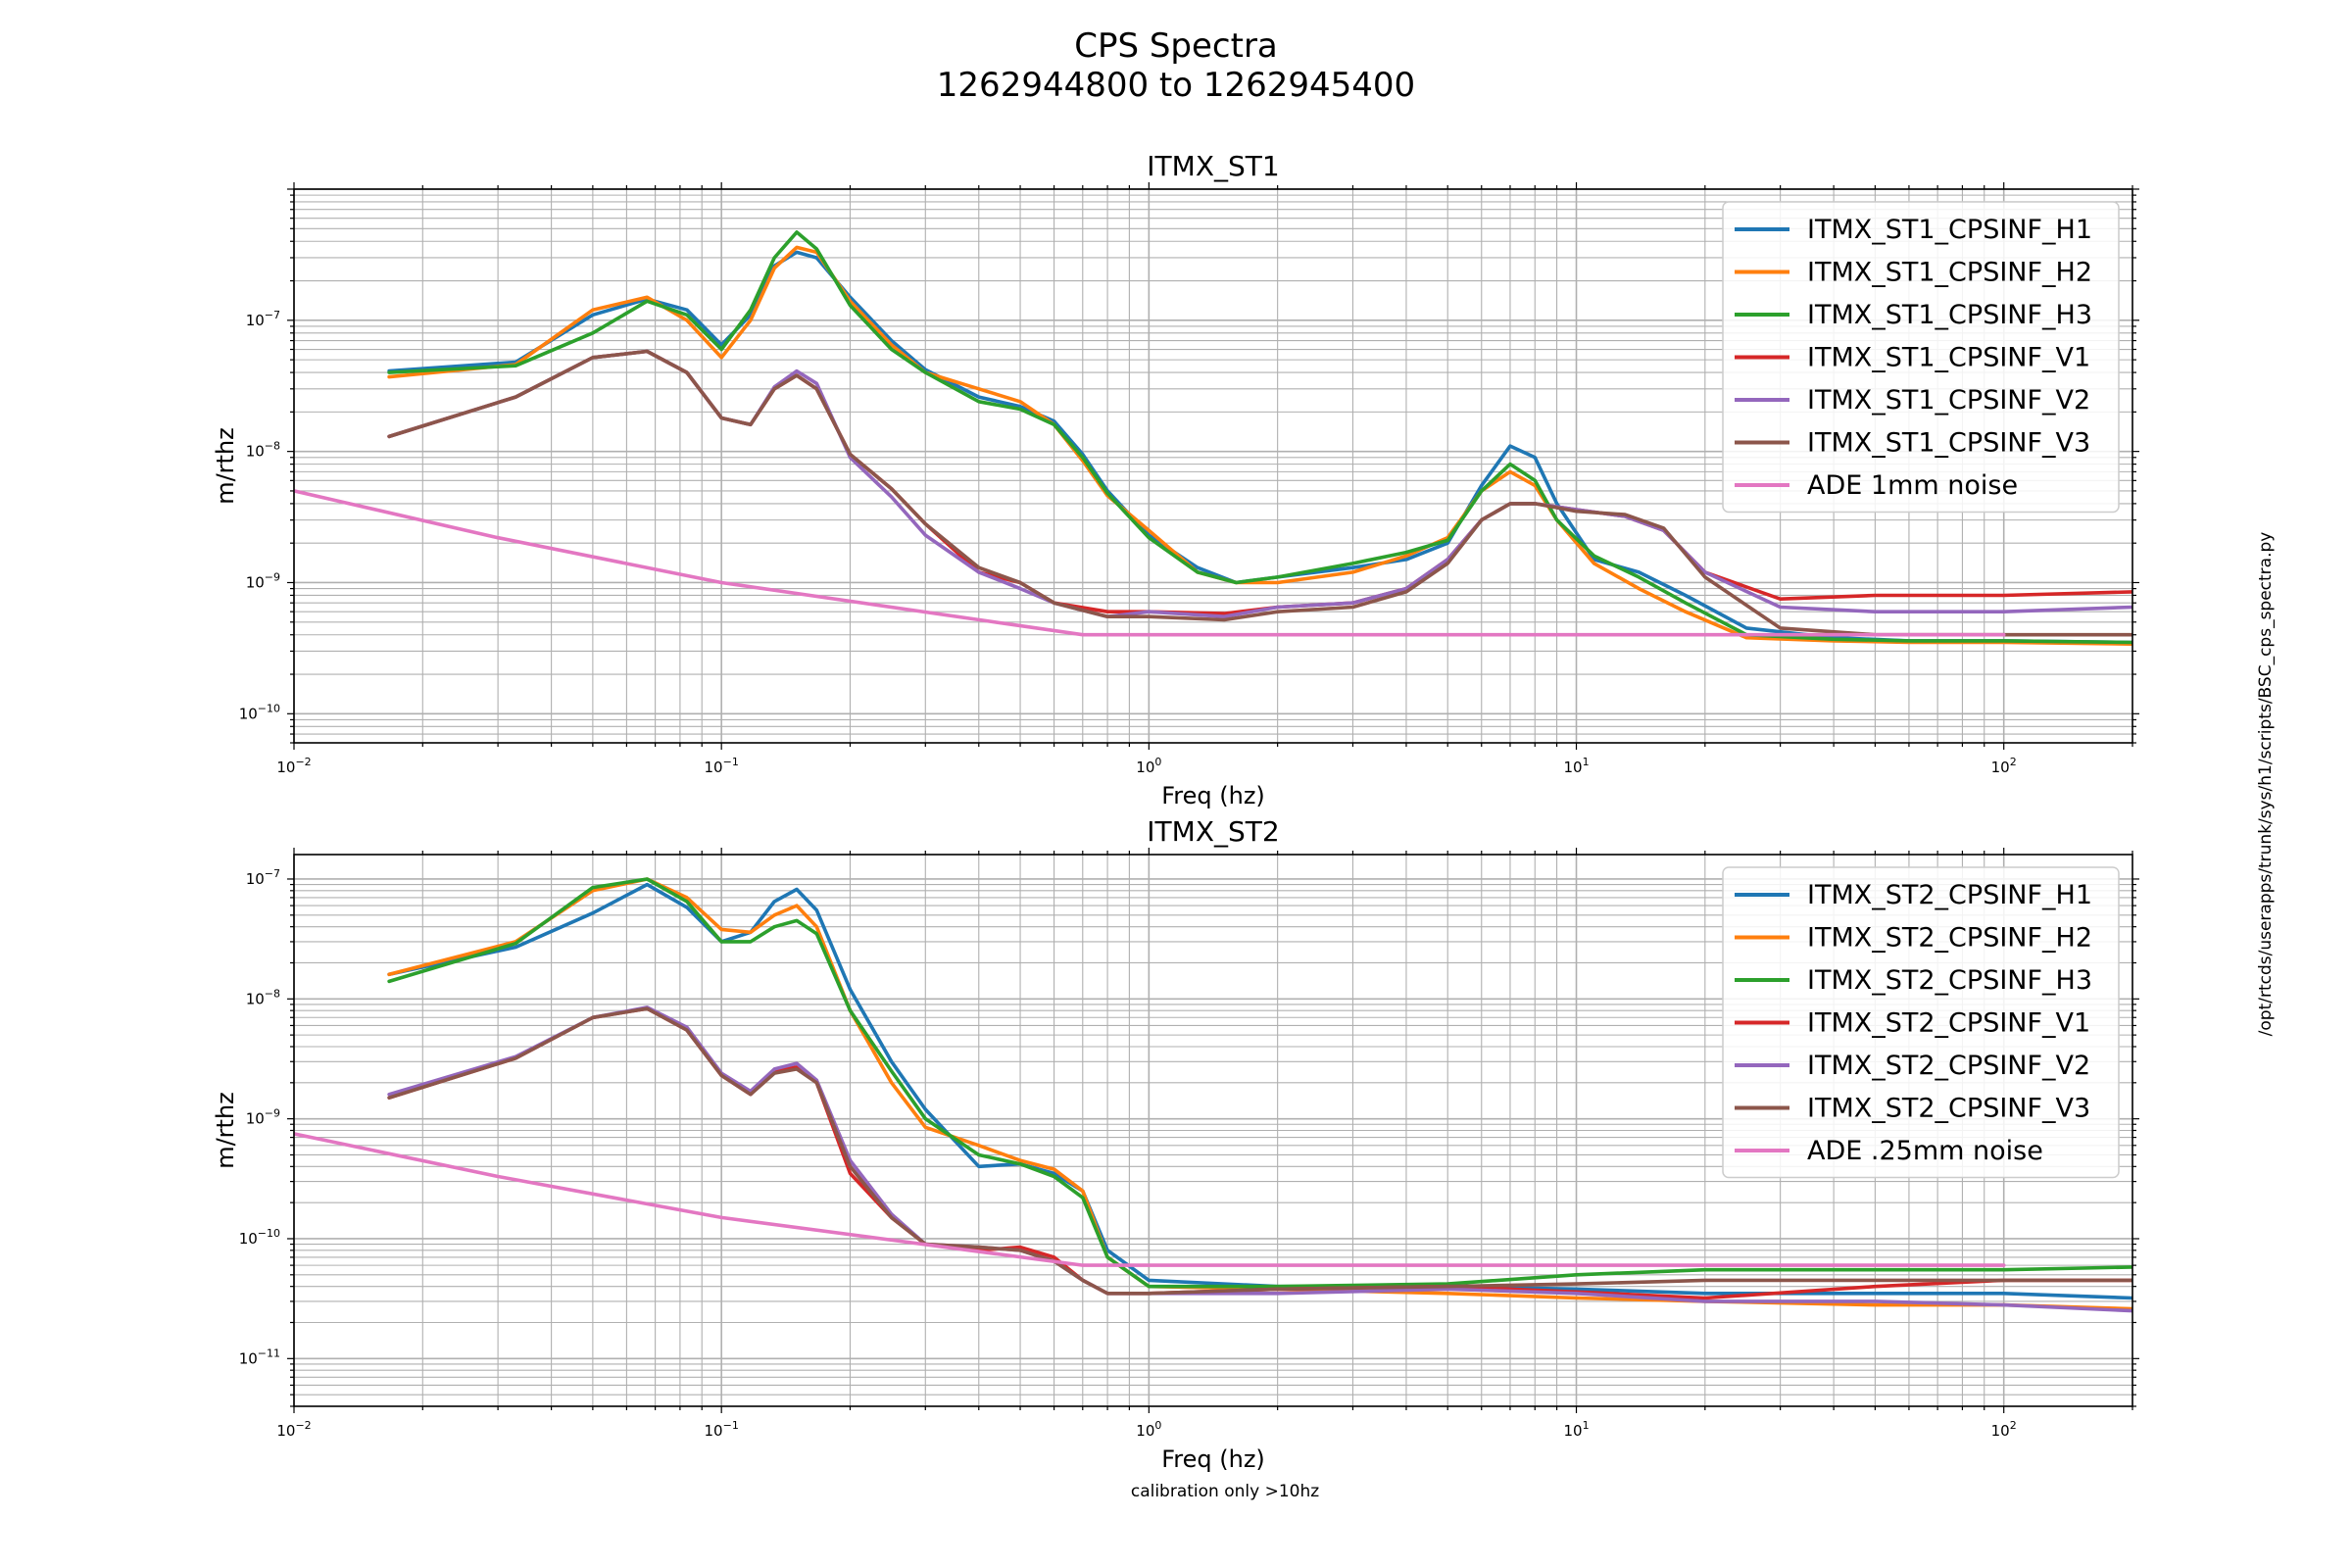 The image size is (2352, 1568). I want to click on legend-label: ITMX_ST2_CPSINF_H3, so click(1949, 980).